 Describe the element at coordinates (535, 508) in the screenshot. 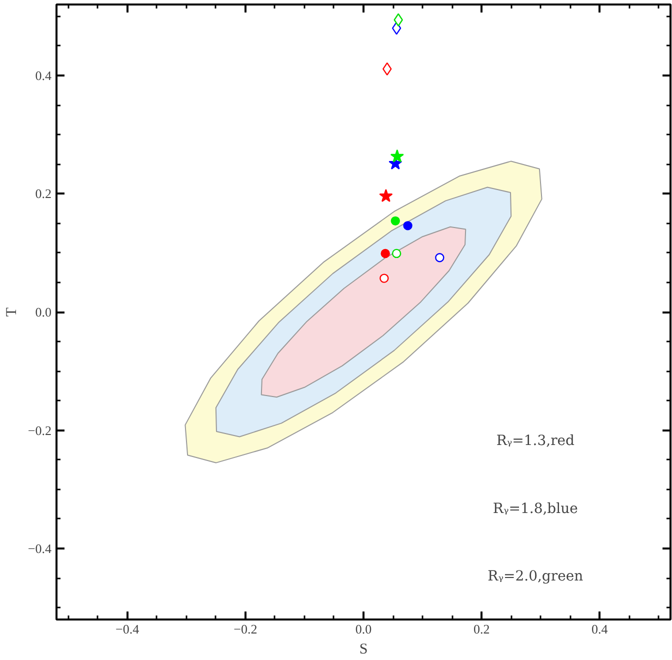

I see `annotation: Rᵧ=1.8,blue` at that location.